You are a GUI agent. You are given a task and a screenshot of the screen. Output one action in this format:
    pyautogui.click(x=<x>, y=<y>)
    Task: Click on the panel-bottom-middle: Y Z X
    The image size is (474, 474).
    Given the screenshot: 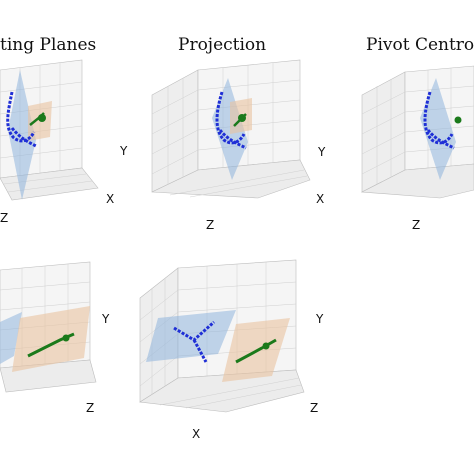 What is the action you would take?
    pyautogui.click(x=231, y=350)
    